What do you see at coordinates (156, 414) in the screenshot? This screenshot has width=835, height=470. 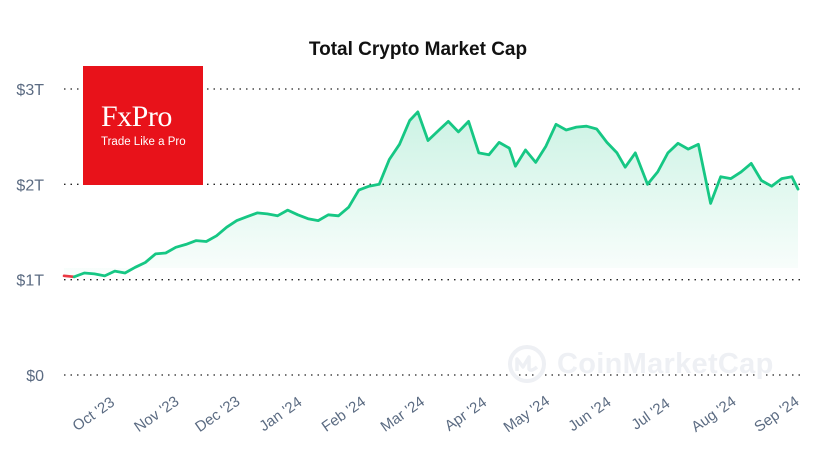 I see `x-tick-label: Nov '23` at bounding box center [156, 414].